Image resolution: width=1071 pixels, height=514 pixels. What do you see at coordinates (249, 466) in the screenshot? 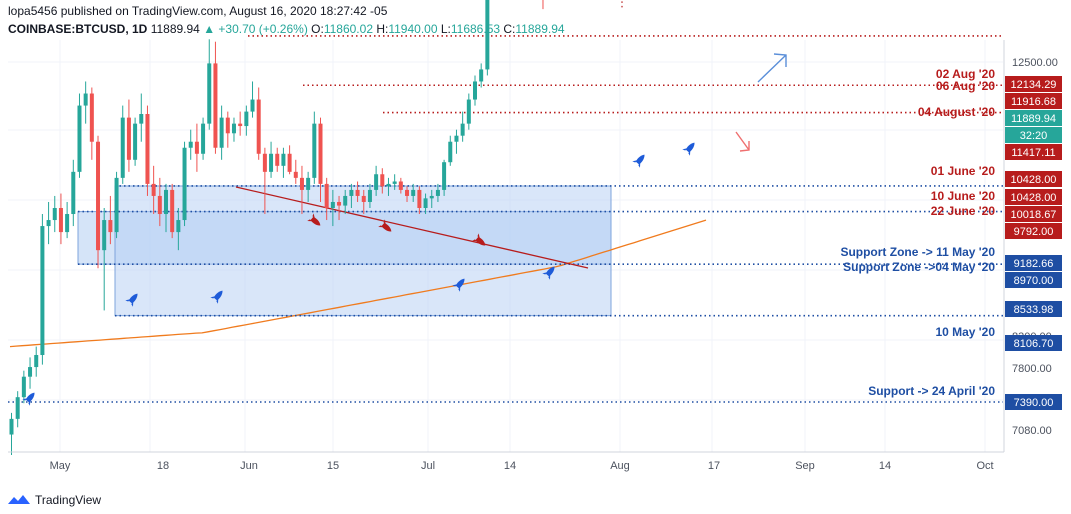
I see `time-axis-tick-label: Jun` at bounding box center [249, 466].